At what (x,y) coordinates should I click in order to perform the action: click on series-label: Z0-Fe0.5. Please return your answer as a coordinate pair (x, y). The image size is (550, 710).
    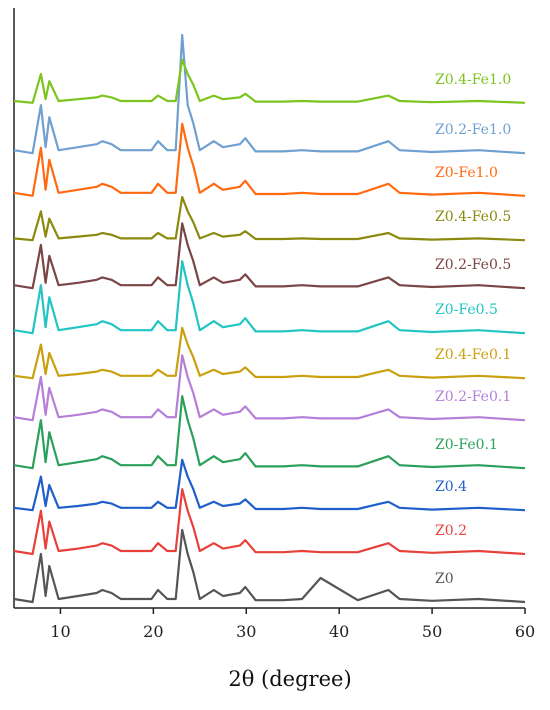
    Looking at the image, I should click on (466, 310).